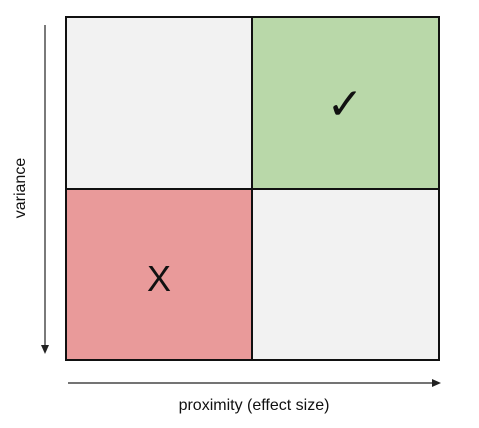 This screenshot has width=479, height=428. What do you see at coordinates (45, 349) in the screenshot?
I see `y-axis-arrowhead` at bounding box center [45, 349].